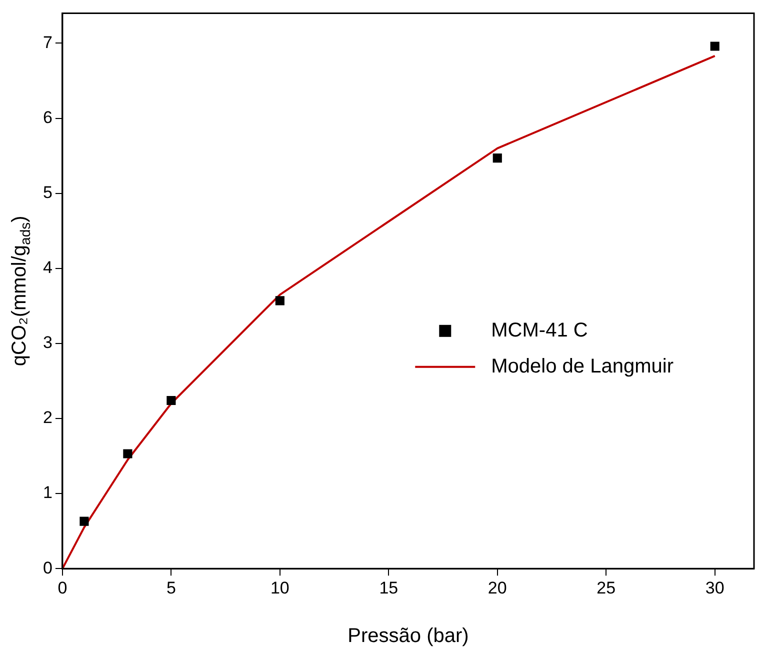 This screenshot has width=761, height=652. Describe the element at coordinates (47, 568) in the screenshot. I see `y-tick-label: 0` at that location.